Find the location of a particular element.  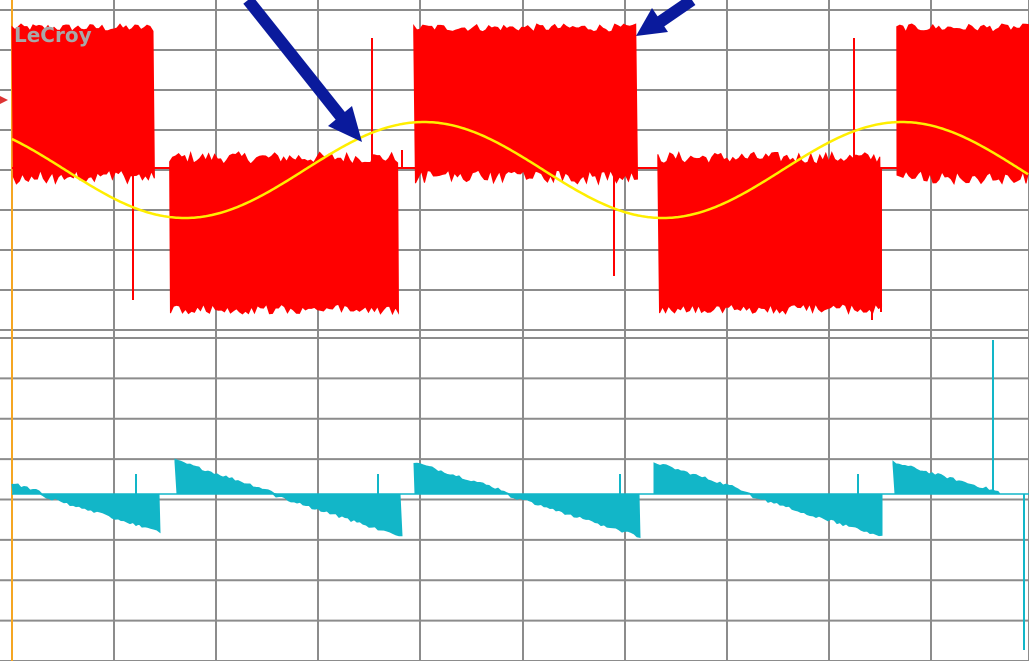

arrow-2-head is located at coordinates (652, 22).